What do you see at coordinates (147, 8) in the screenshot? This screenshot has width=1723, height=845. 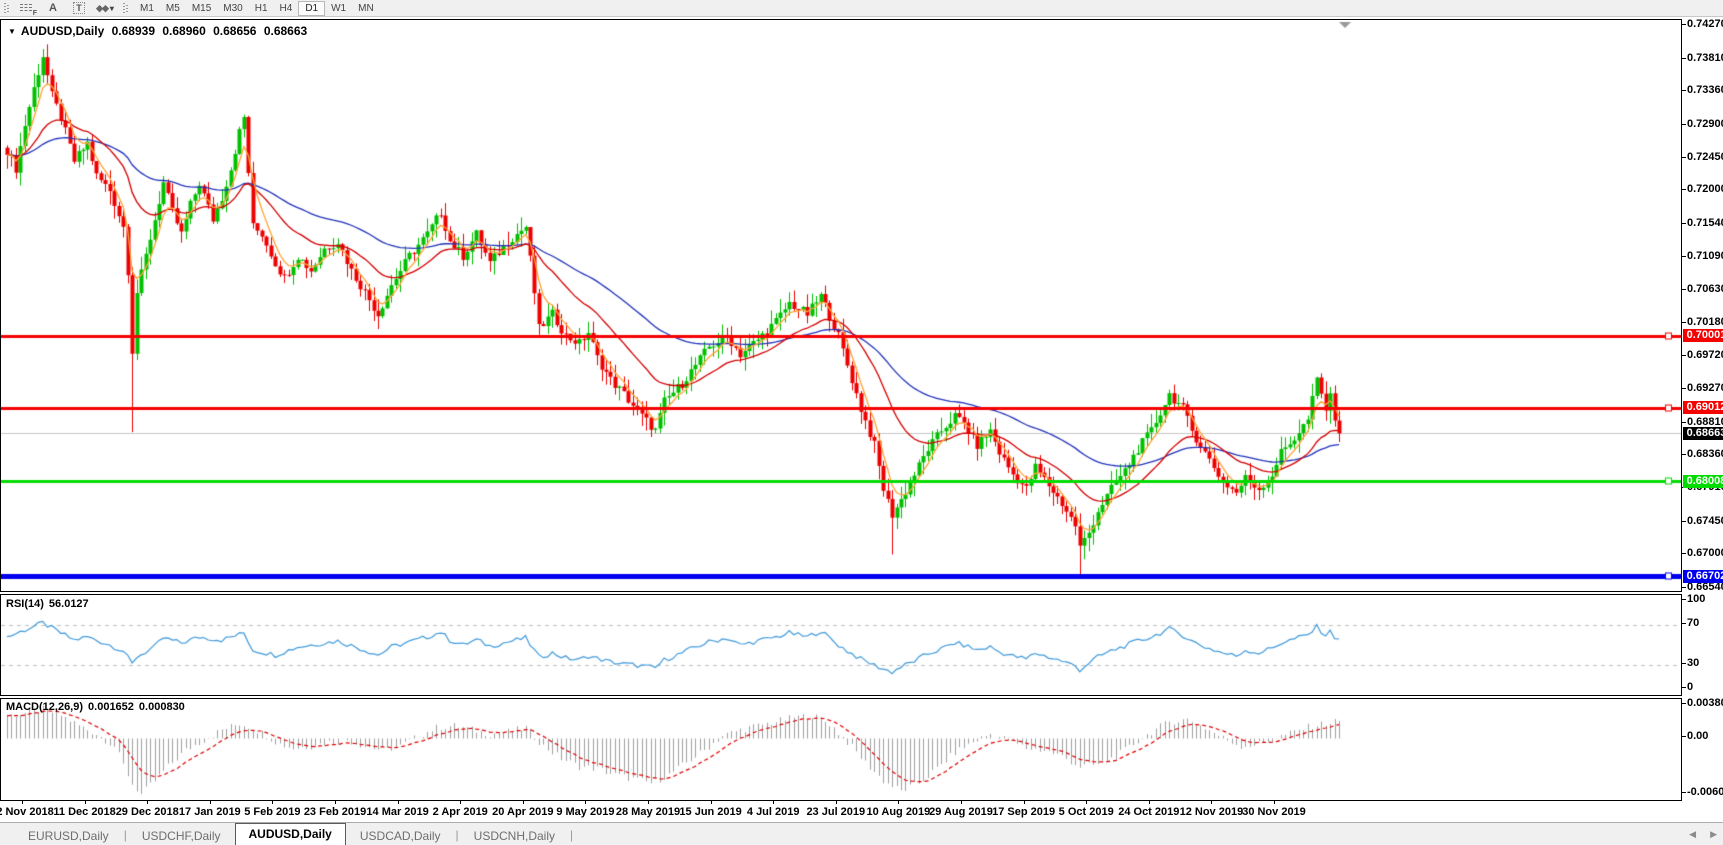 I see `timeframe-button-m1: M1` at bounding box center [147, 8].